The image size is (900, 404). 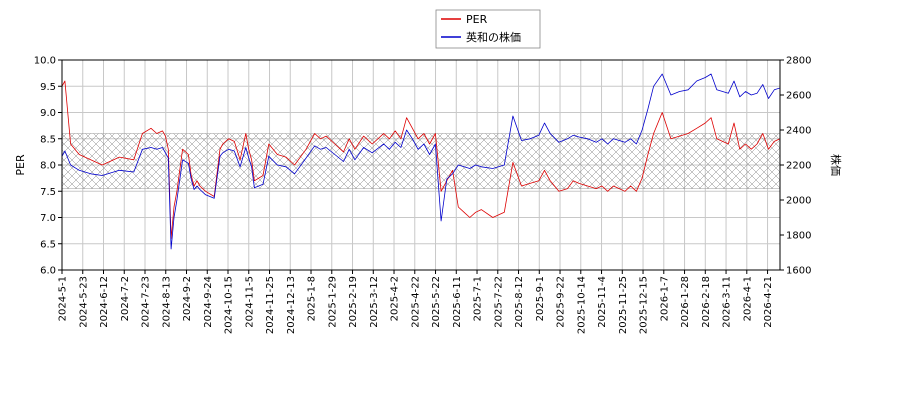 What do you see at coordinates (727, 302) in the screenshot?
I see `x-tick-label: 2026-3-11` at bounding box center [727, 302].